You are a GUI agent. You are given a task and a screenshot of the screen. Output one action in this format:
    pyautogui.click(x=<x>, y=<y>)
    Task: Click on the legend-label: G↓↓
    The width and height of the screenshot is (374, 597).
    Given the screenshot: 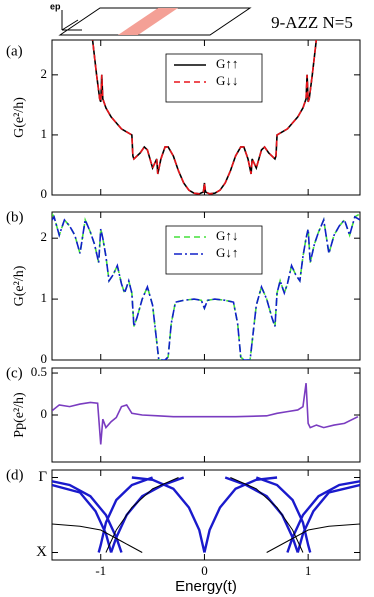 What is the action you would take?
    pyautogui.click(x=227, y=80)
    